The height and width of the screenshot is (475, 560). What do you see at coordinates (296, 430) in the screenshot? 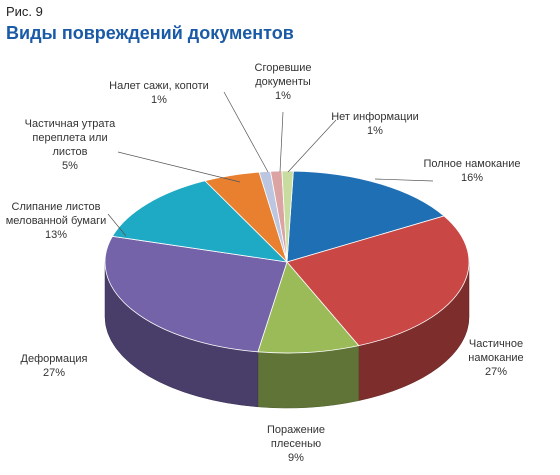
I see `slice-label-line-2-0: Поражение` at bounding box center [296, 430].